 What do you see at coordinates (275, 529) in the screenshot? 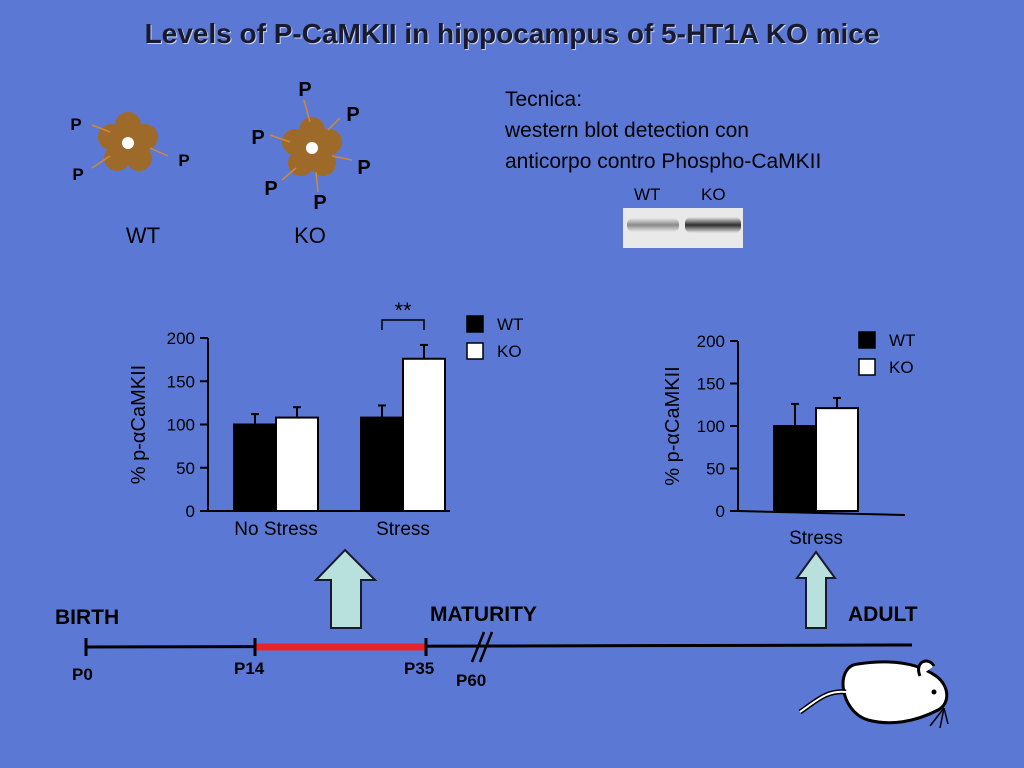
I see `x-category-label: No Stress` at bounding box center [275, 529].